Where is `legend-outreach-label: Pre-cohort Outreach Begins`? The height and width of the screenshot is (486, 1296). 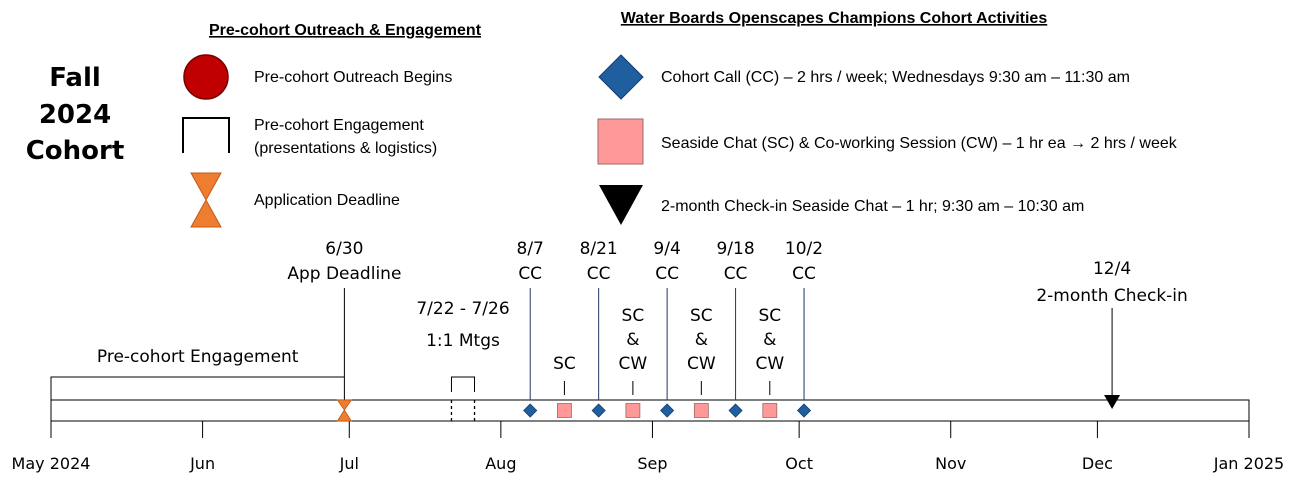 legend-outreach-label: Pre-cohort Outreach Begins is located at coordinates (353, 77).